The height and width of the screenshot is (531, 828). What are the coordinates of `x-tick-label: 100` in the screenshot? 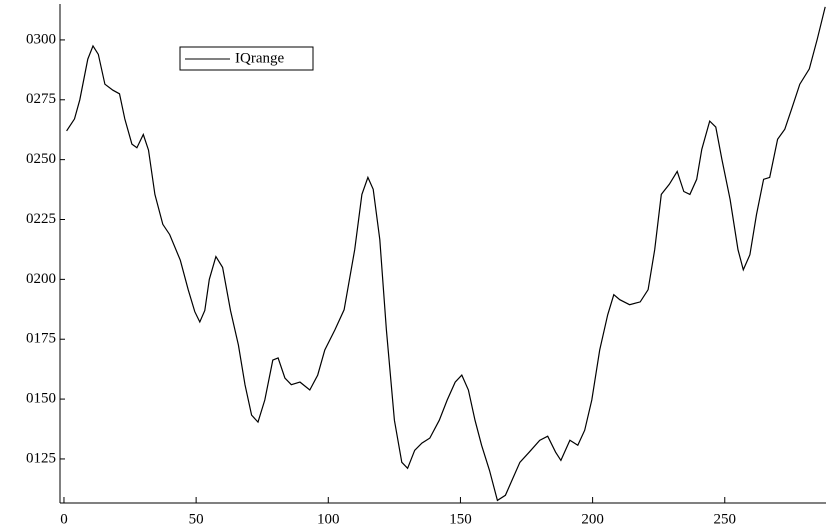 It's located at (328, 519).